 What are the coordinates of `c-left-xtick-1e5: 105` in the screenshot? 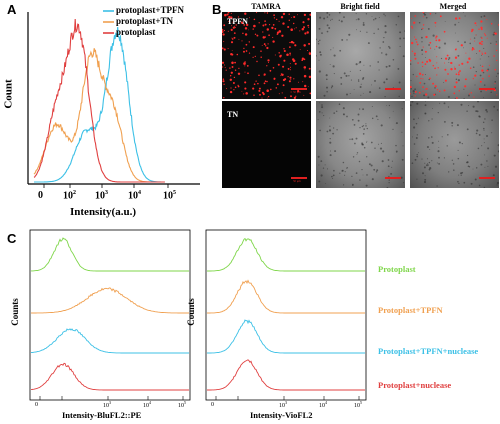 It's located at (182, 404).